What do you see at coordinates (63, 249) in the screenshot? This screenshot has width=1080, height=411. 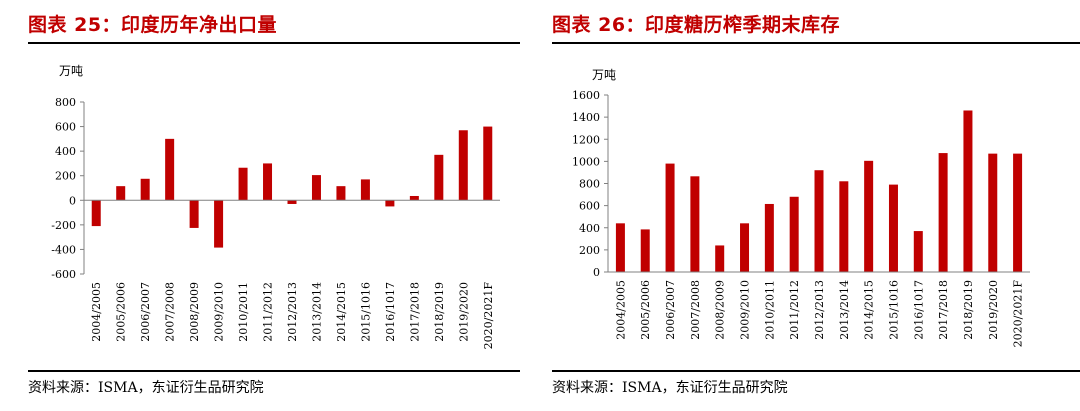 I see `y-tick-label: -400` at bounding box center [63, 249].